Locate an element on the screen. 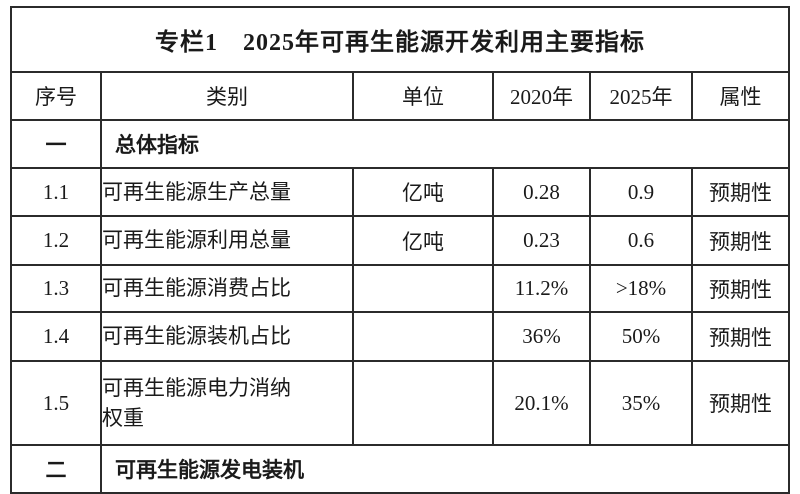 This screenshot has height=494, width=800. table-row: 1.2 可再生能源利用总量 亿吨 0.23 0.6 预期性 is located at coordinates (400, 240).